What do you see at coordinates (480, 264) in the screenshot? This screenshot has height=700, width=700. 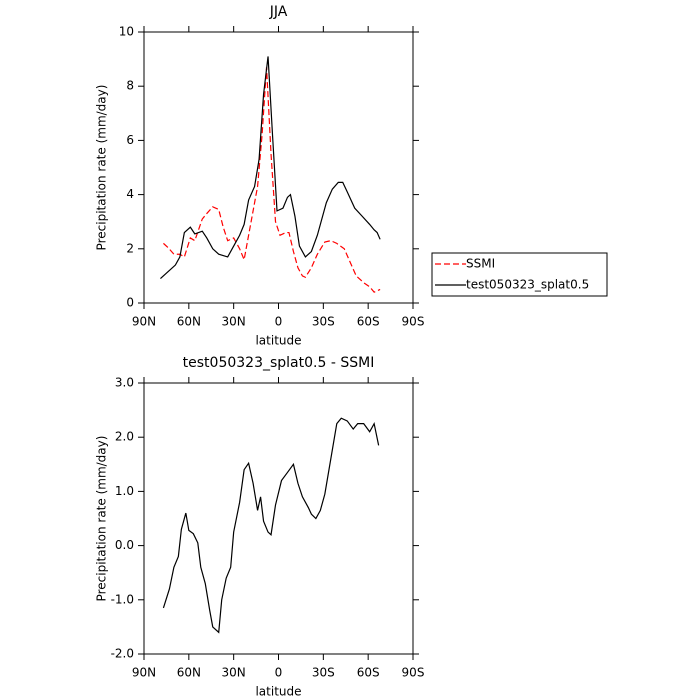 I see `legend-label: SSMI` at bounding box center [480, 264].